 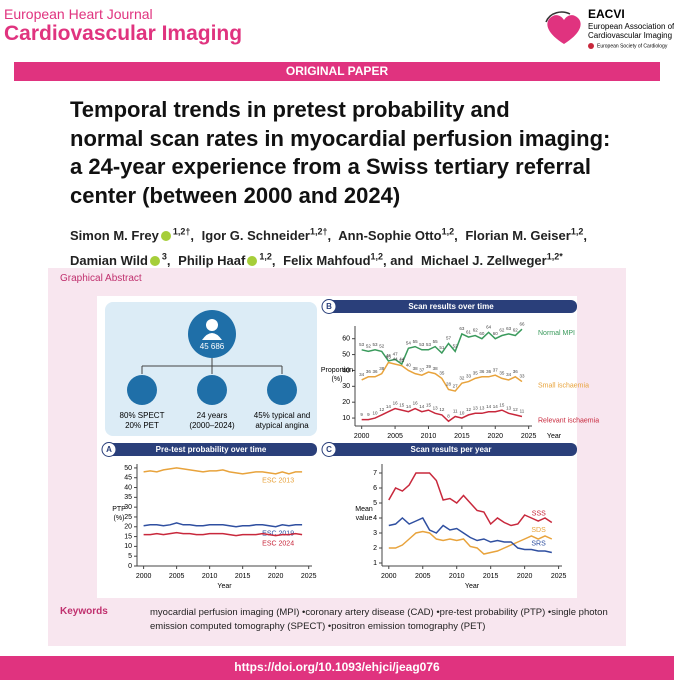 I want to click on panel-title: Scan results per year, so click(x=451, y=449).